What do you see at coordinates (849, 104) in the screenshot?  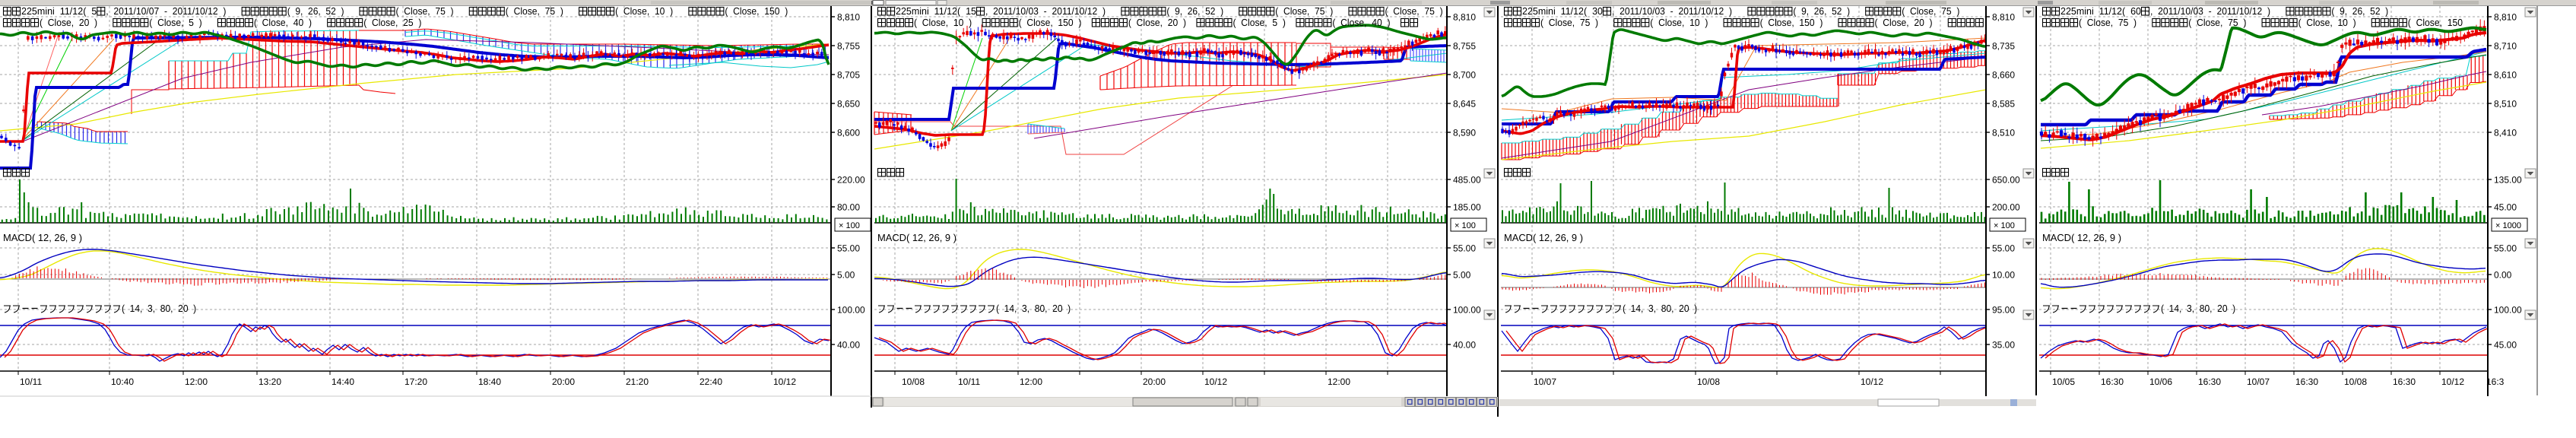 I see `svg-text: 8,650` at bounding box center [849, 104].